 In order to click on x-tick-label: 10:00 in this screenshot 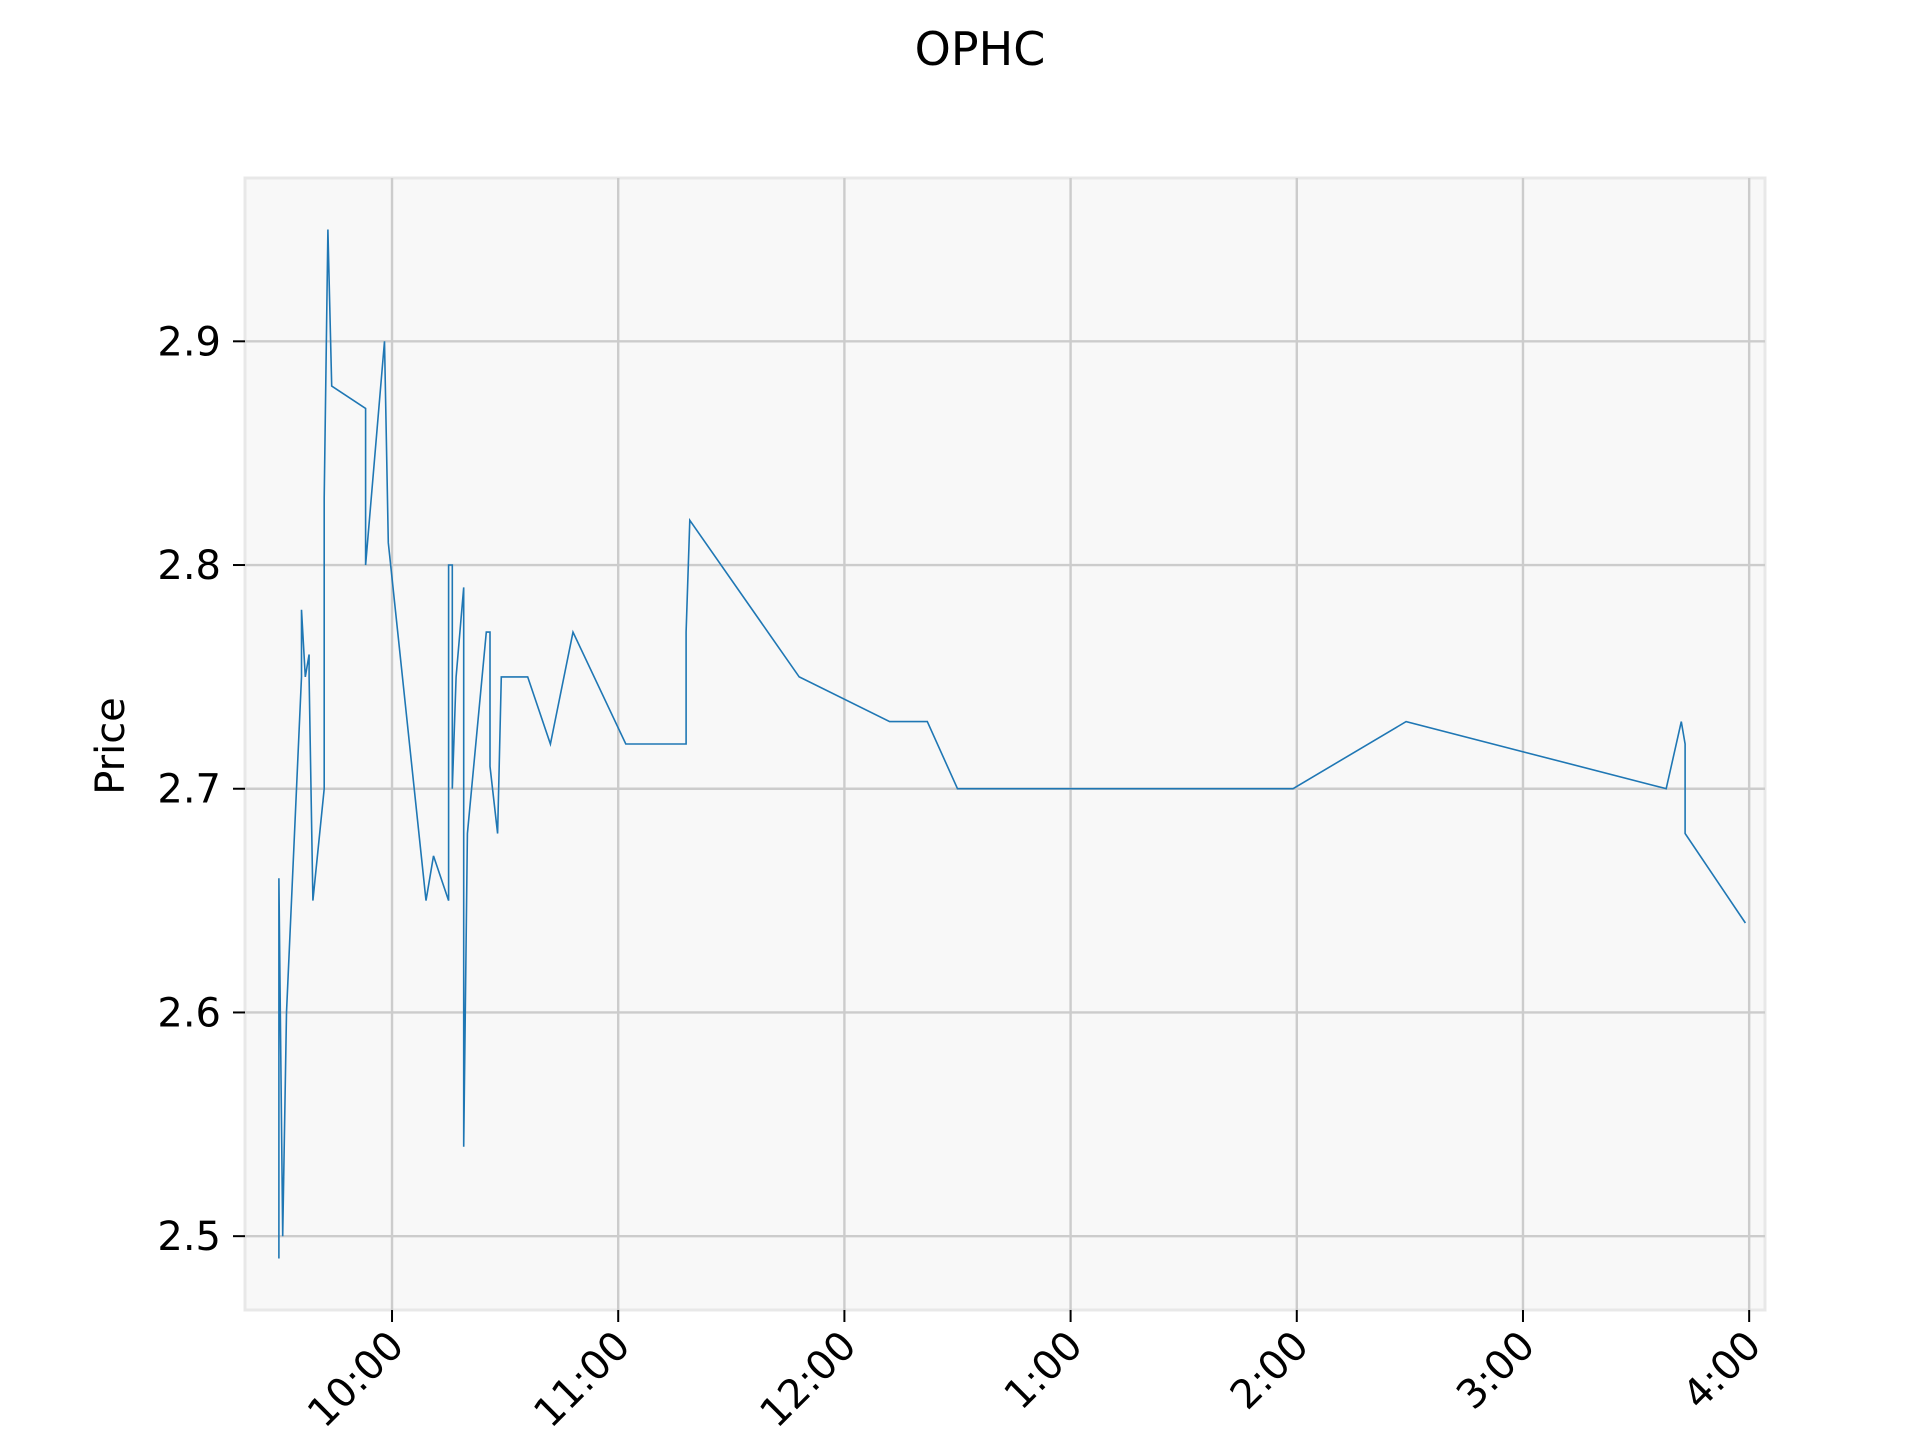, I will do `click(356, 1380)`.